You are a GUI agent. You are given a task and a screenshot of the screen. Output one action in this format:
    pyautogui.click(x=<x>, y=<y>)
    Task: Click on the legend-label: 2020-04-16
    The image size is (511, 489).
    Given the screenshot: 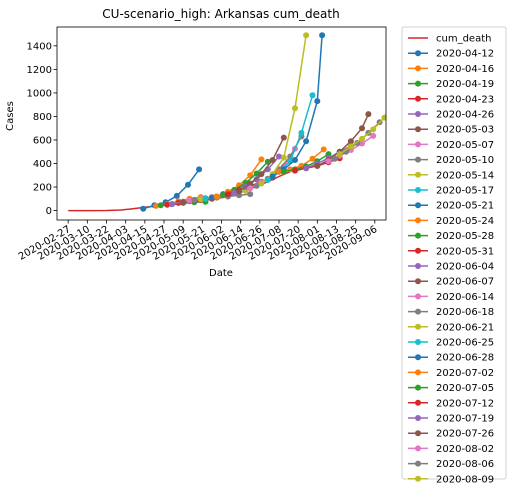 What is the action you would take?
    pyautogui.click(x=465, y=69)
    